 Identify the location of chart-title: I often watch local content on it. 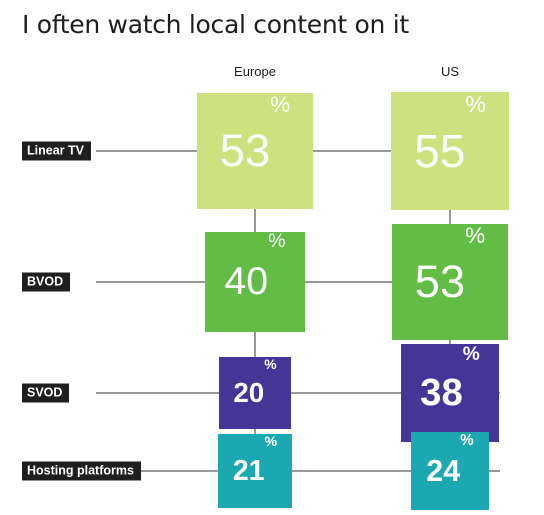
(215, 24).